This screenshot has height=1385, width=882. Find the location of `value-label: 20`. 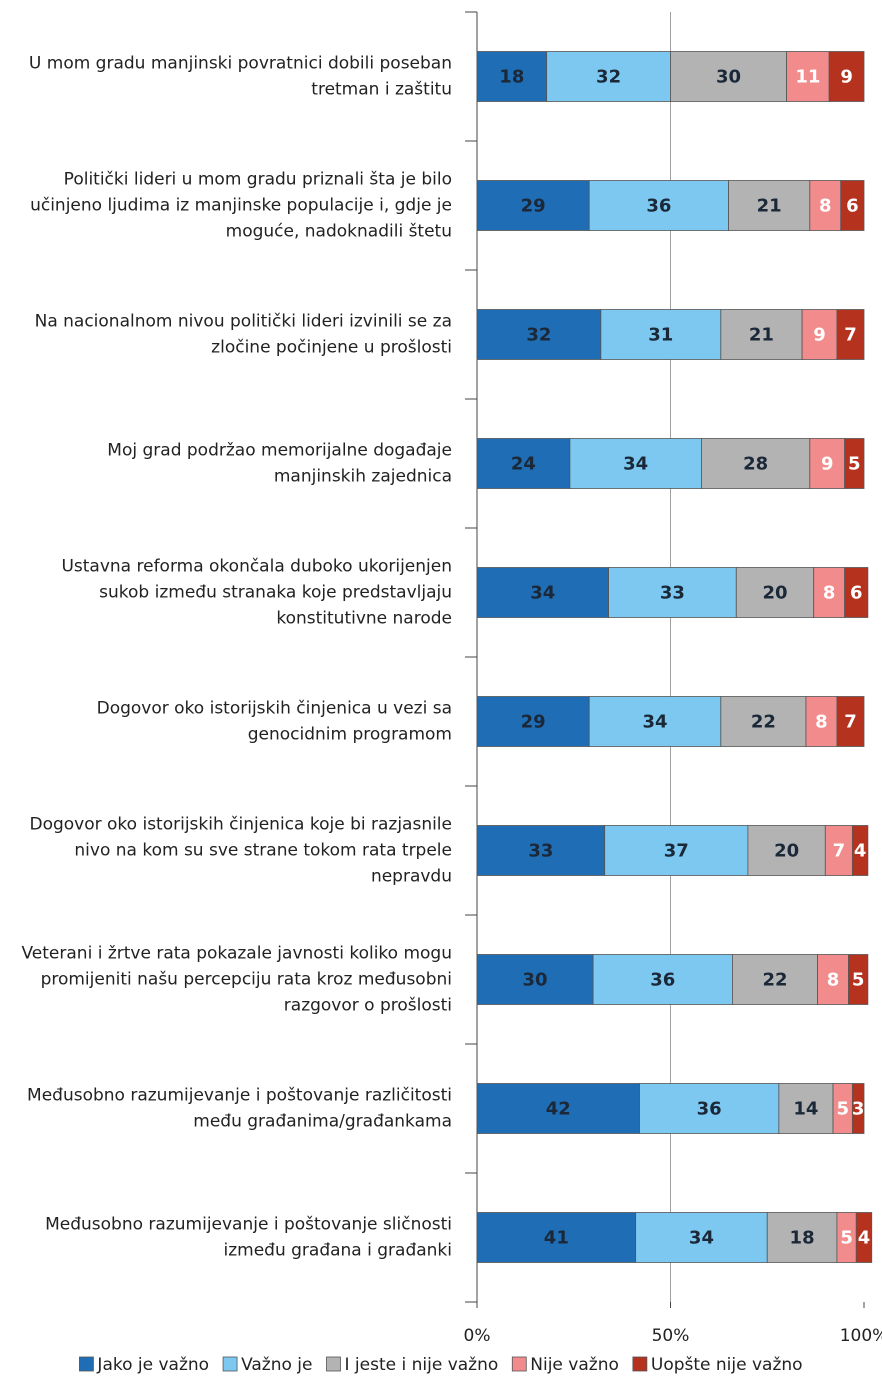

value-label: 20 is located at coordinates (786, 851).